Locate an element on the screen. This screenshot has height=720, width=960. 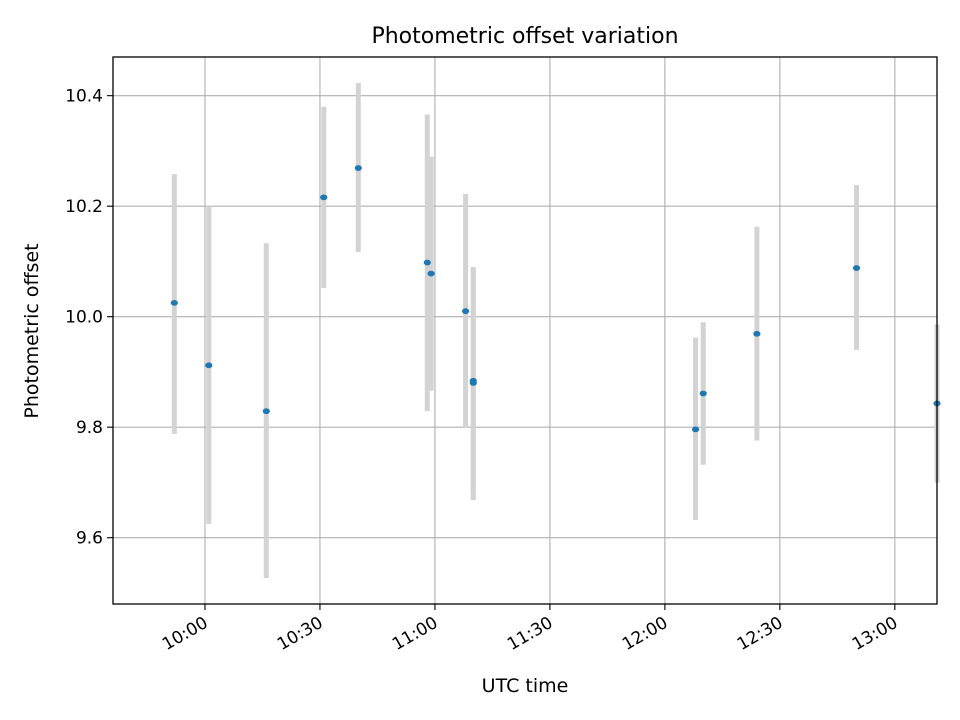
chart-title: Photometric offset variation is located at coordinates (524, 36).